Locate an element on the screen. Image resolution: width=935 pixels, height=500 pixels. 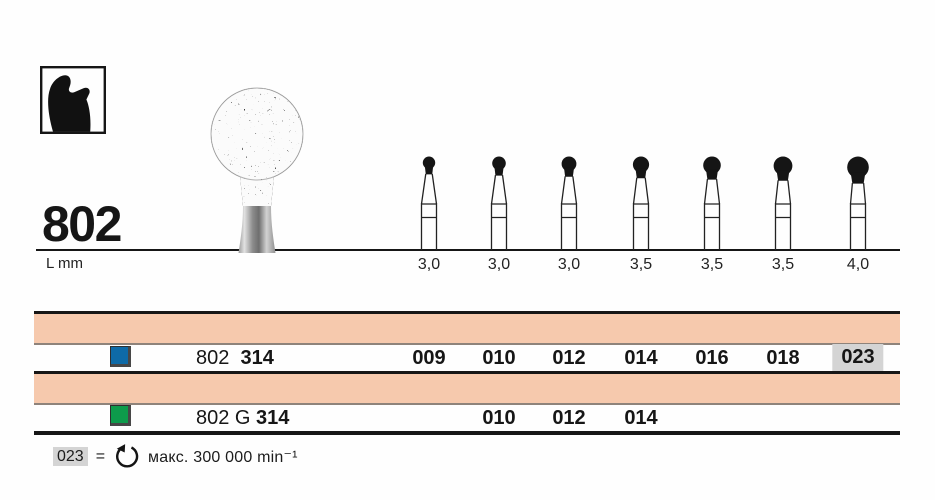
table-rule-top is located at coordinates (467, 312).